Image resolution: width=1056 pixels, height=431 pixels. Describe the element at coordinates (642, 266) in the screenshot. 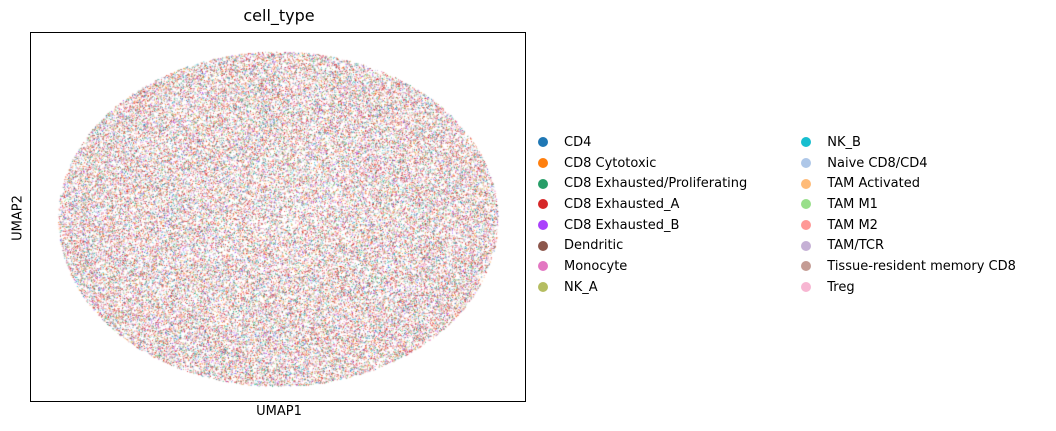

I see `legend-item: Monocyte` at that location.